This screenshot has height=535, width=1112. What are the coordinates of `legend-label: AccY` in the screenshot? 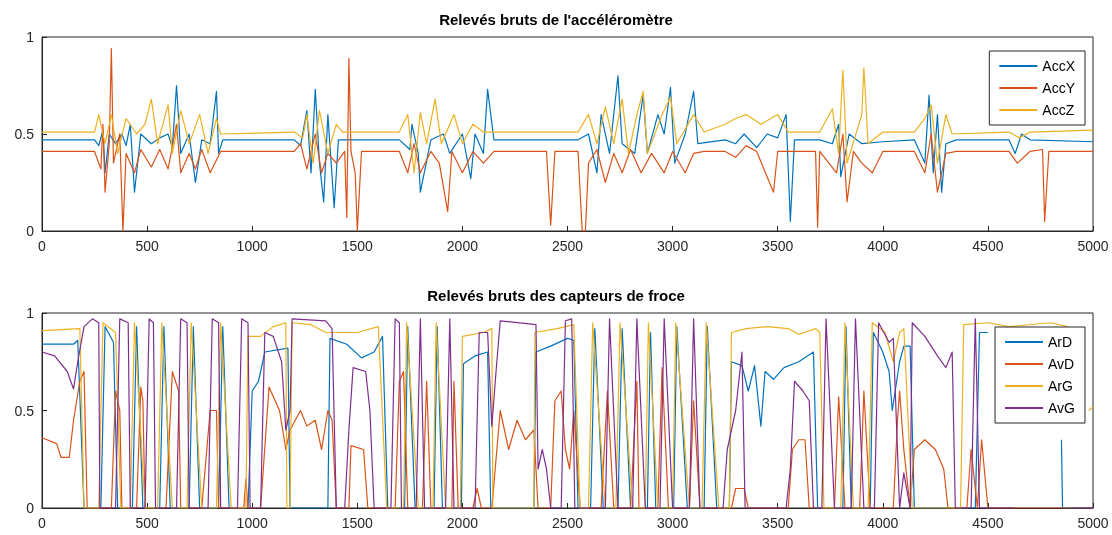 It's located at (1059, 88).